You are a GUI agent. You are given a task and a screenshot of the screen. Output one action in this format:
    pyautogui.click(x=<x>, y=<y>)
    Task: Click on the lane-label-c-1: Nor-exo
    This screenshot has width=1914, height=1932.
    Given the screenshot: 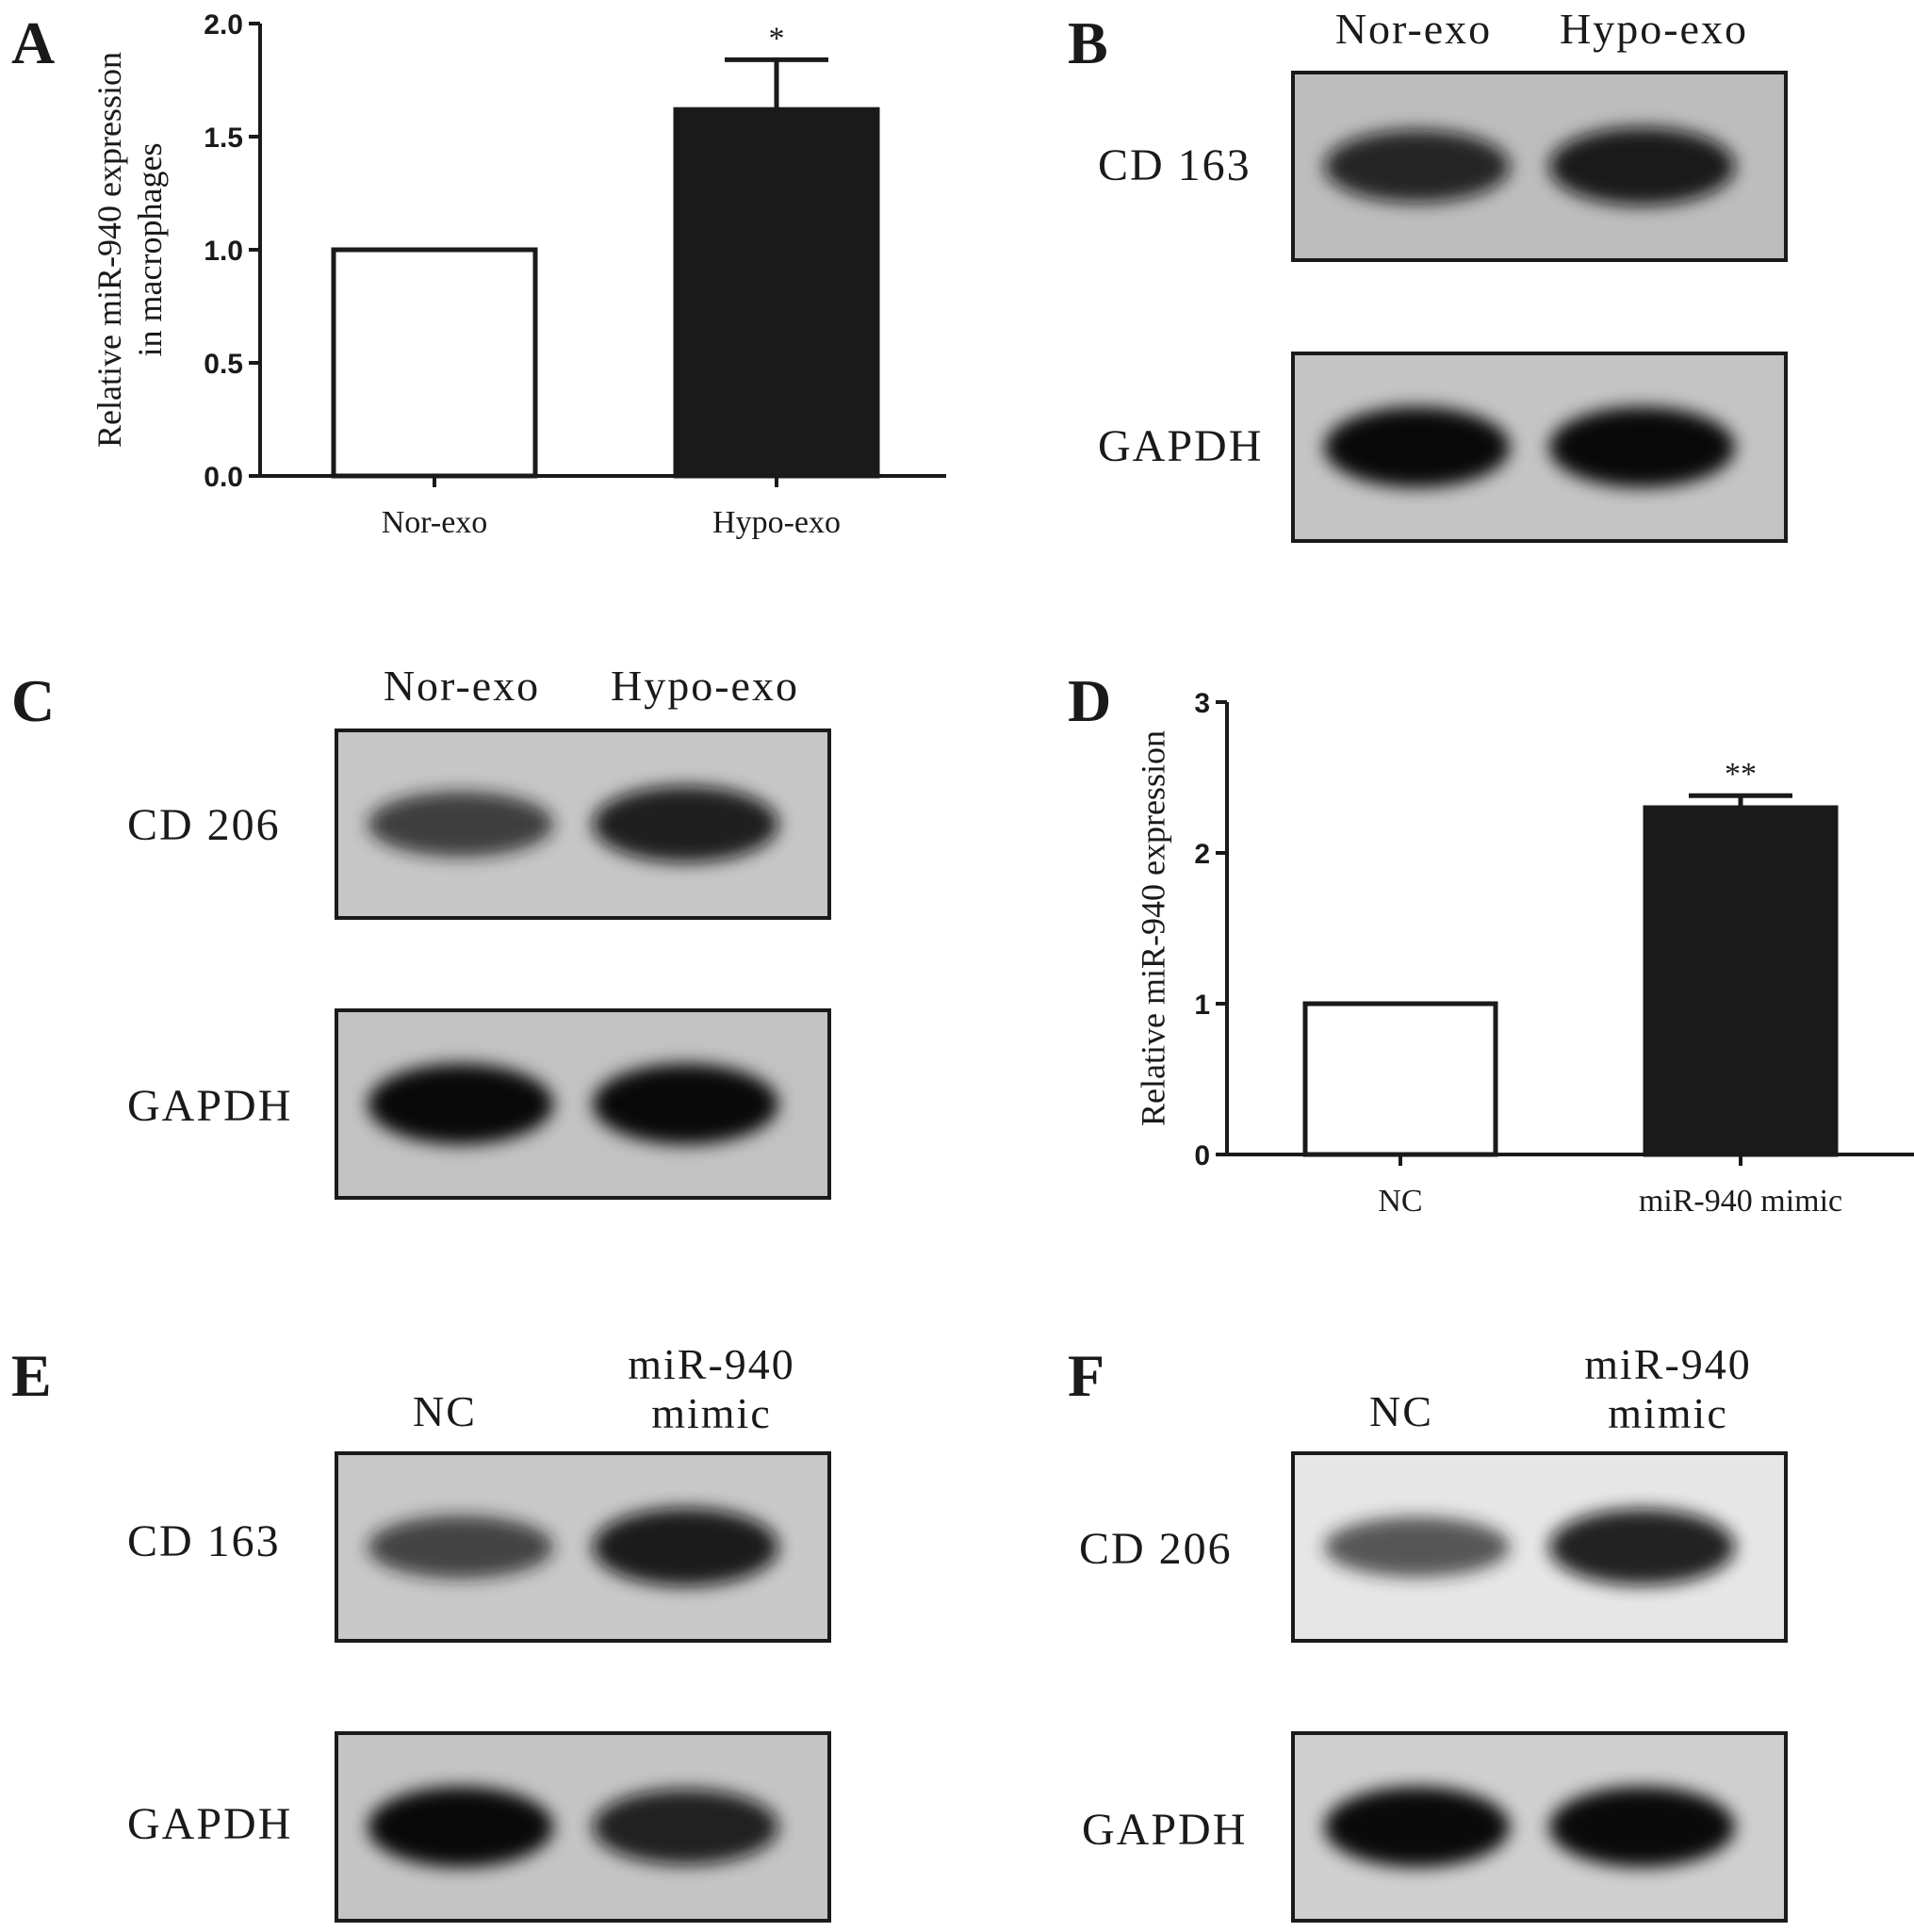 What is the action you would take?
    pyautogui.click(x=462, y=686)
    